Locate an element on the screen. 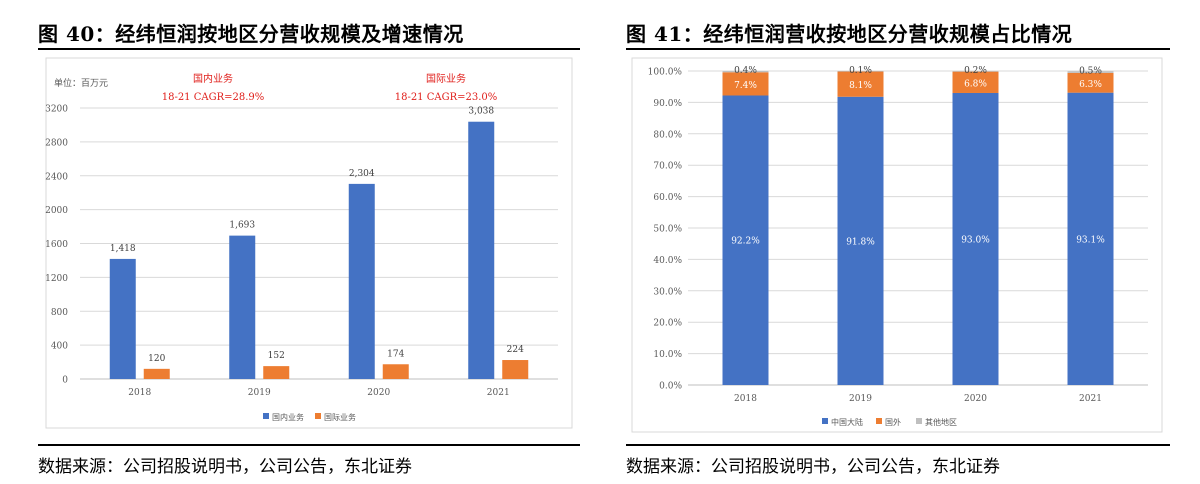  y-tick-label: 0.0% is located at coordinates (670, 387).